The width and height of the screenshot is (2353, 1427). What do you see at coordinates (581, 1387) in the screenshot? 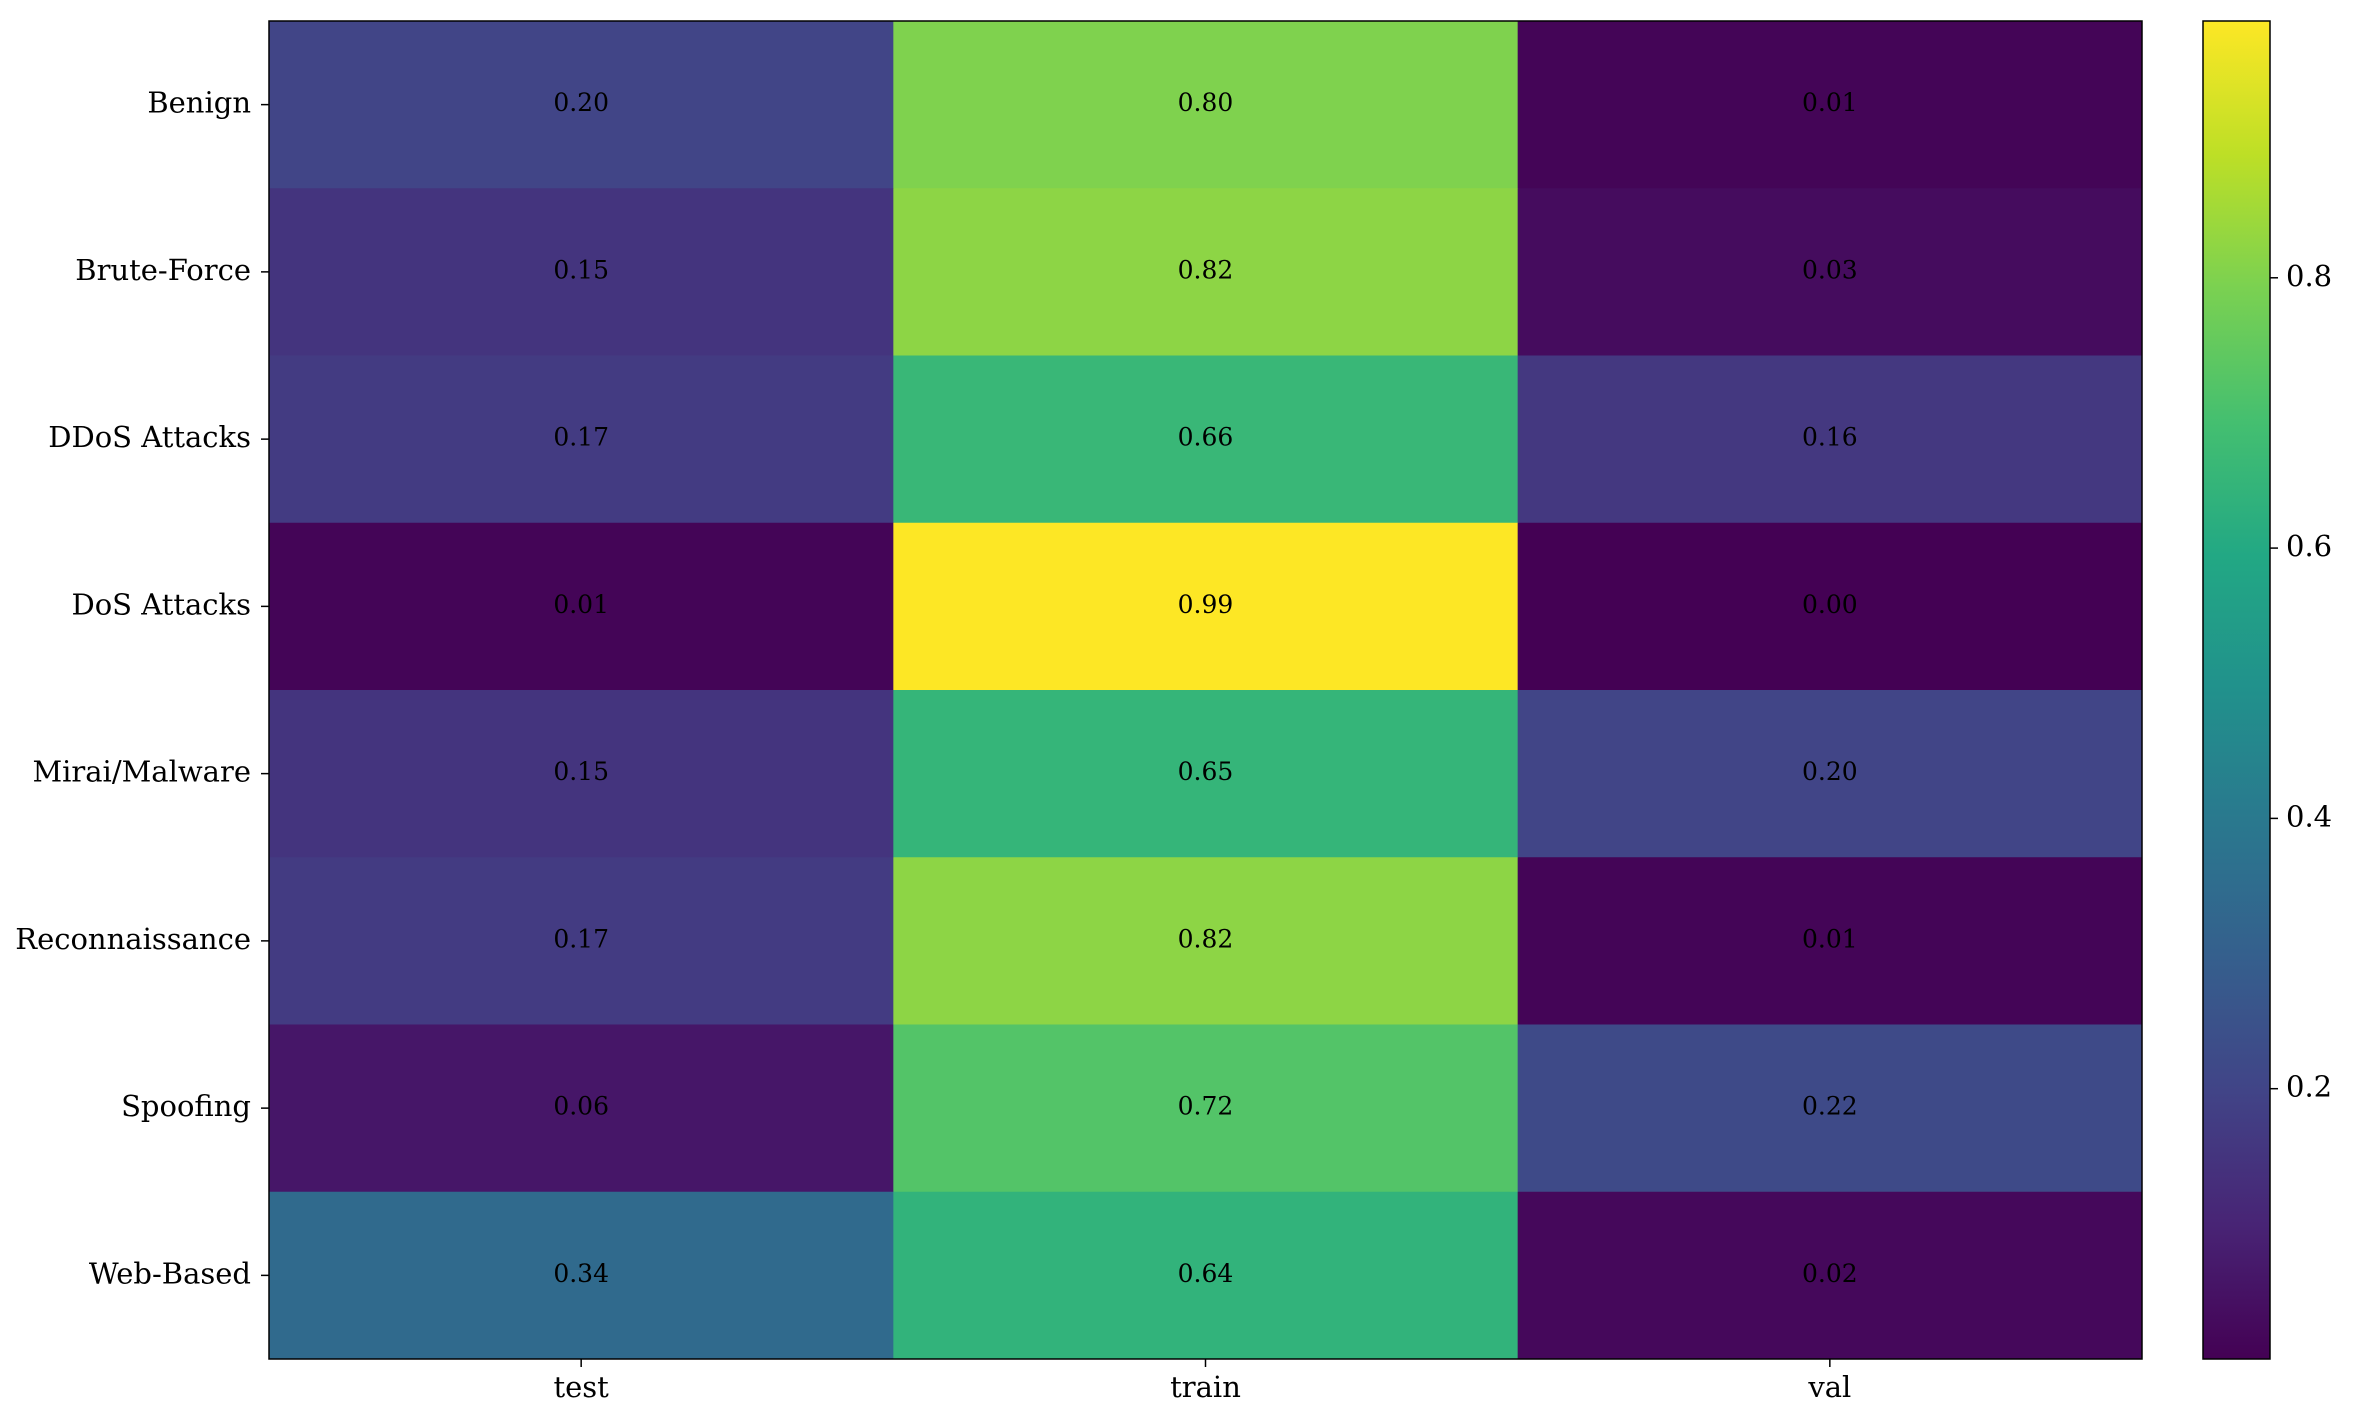
I see `x-tick-label: test` at bounding box center [581, 1387].